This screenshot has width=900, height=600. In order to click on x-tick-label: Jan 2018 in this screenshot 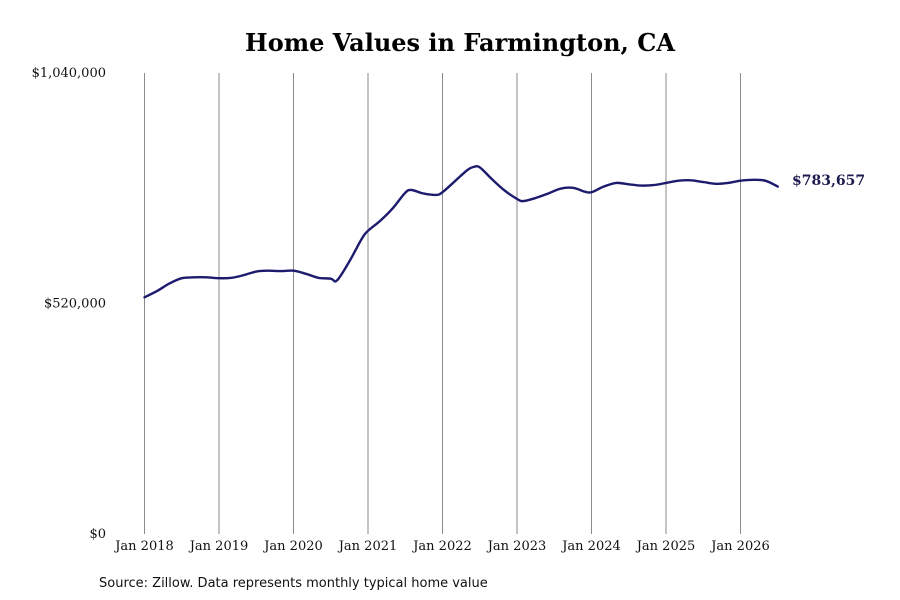, I will do `click(143, 546)`.